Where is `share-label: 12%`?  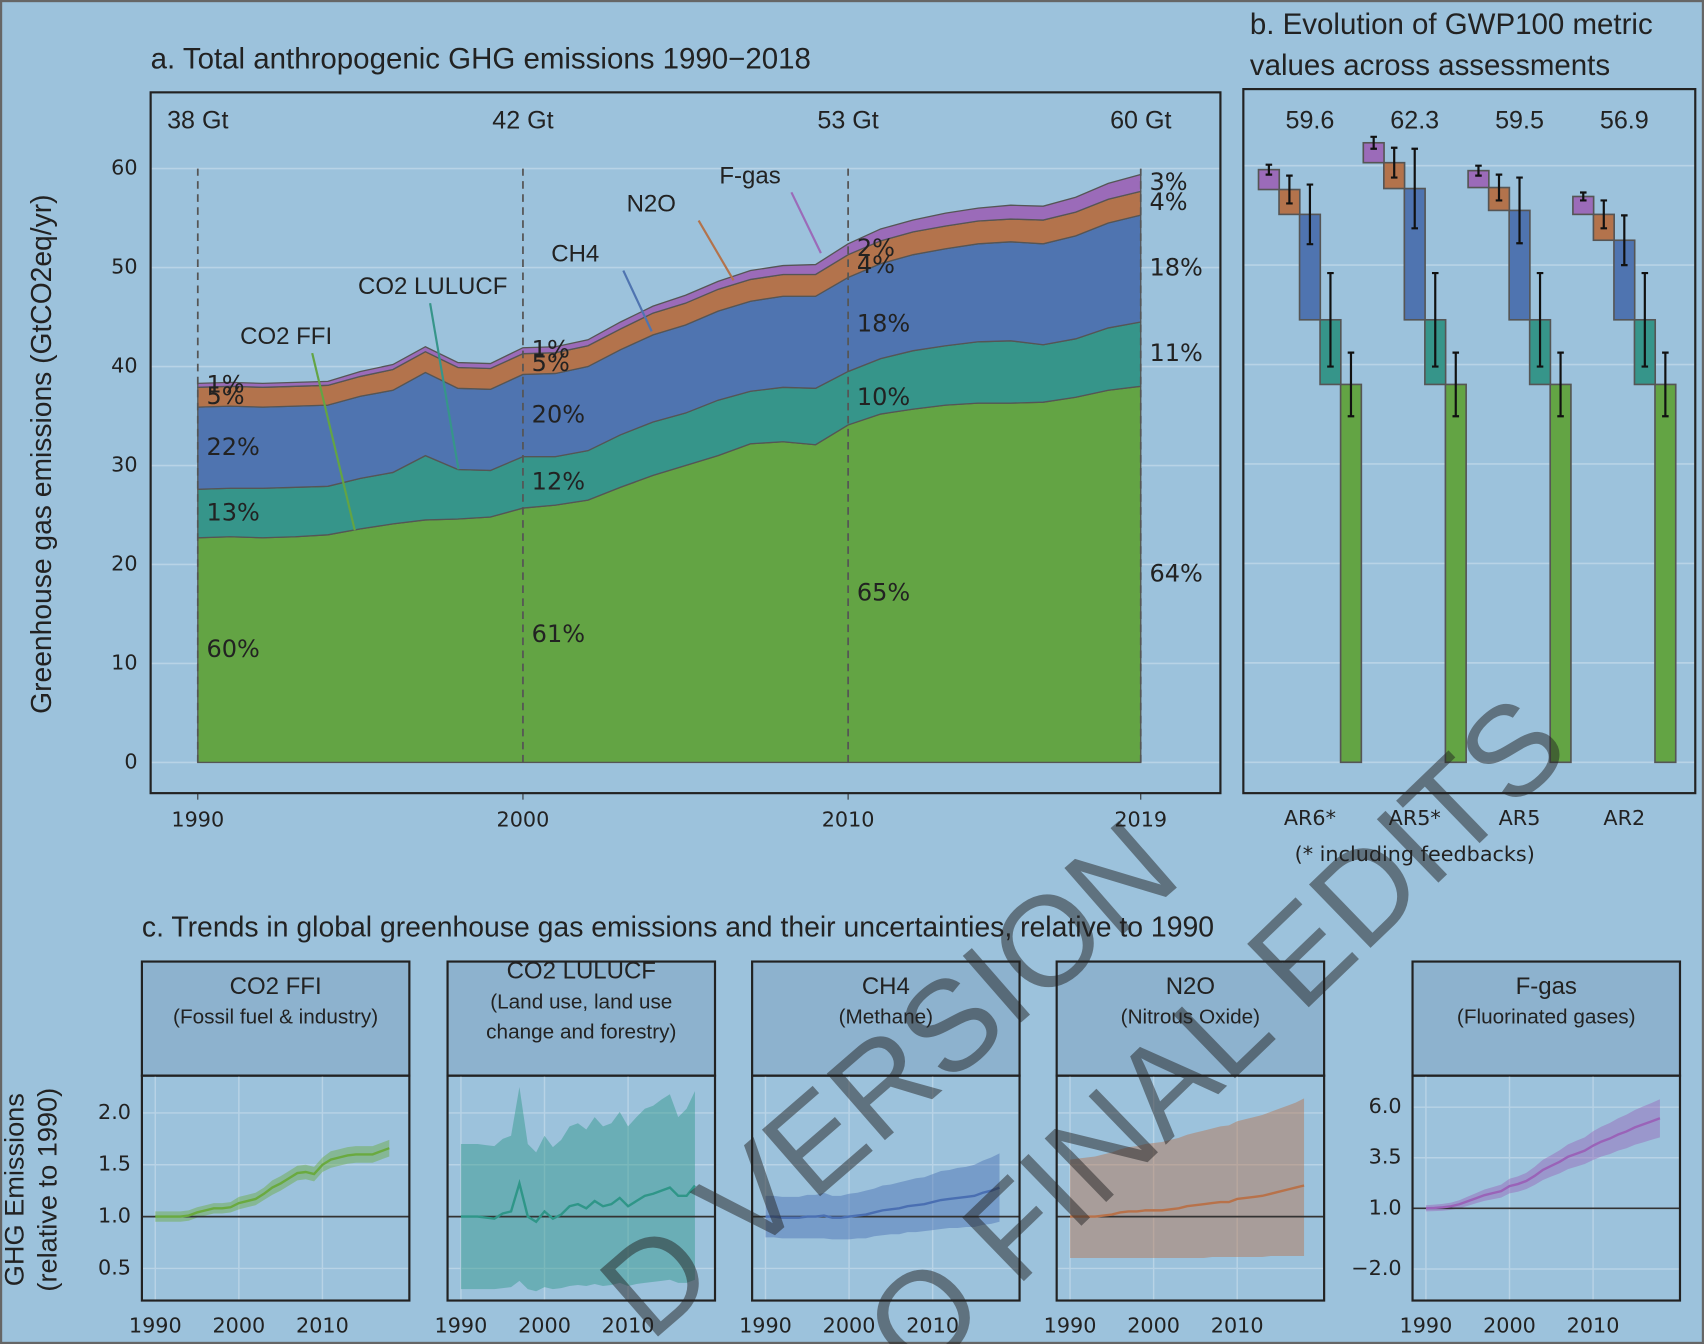 share-label: 12% is located at coordinates (558, 481).